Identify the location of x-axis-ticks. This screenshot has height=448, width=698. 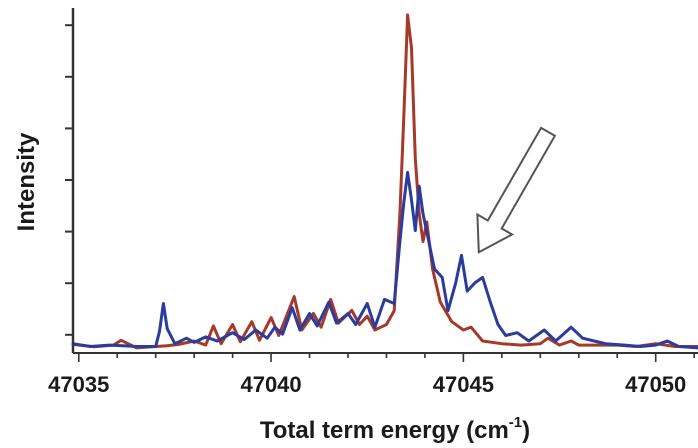
(386, 357).